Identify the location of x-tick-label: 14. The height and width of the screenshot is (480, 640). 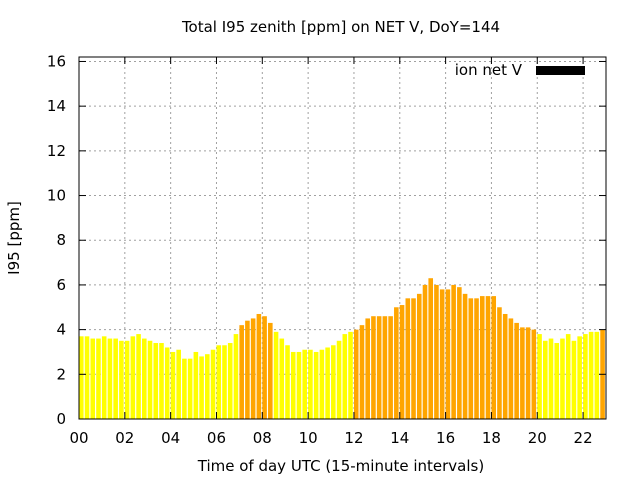
(399, 438).